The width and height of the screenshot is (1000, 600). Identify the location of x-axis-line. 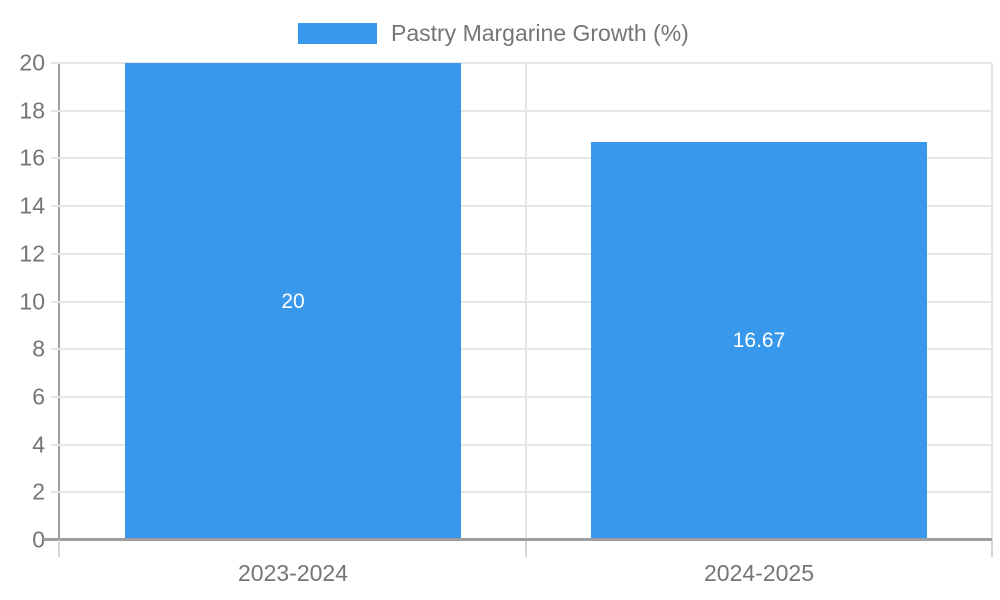
(517, 539).